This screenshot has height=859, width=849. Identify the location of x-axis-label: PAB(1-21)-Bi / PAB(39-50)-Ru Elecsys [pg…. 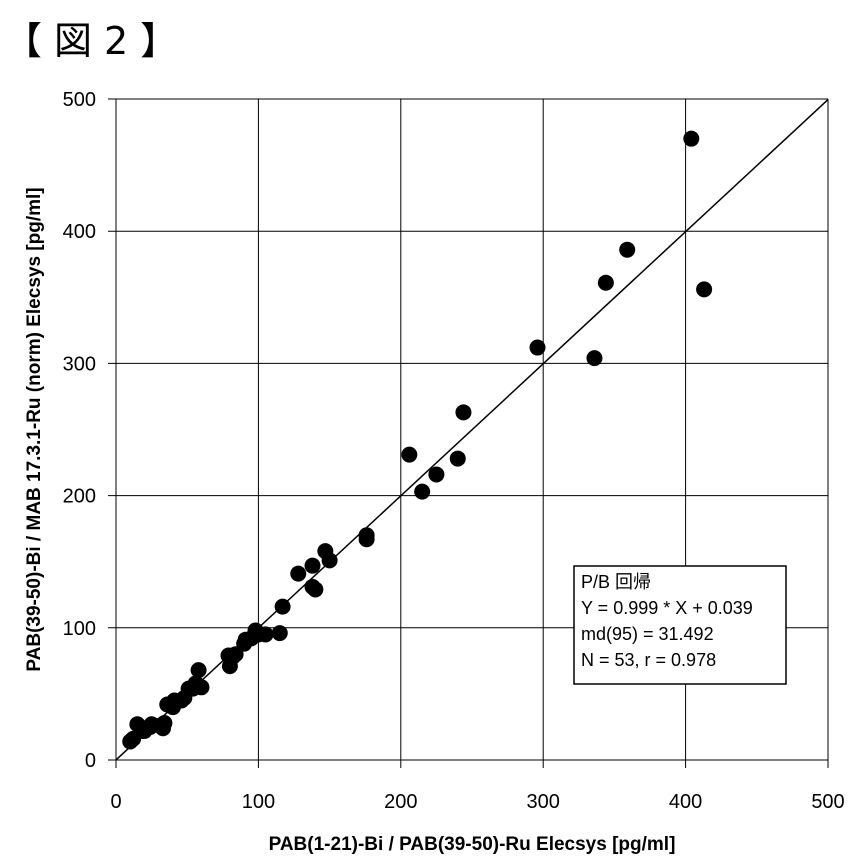
(472, 844).